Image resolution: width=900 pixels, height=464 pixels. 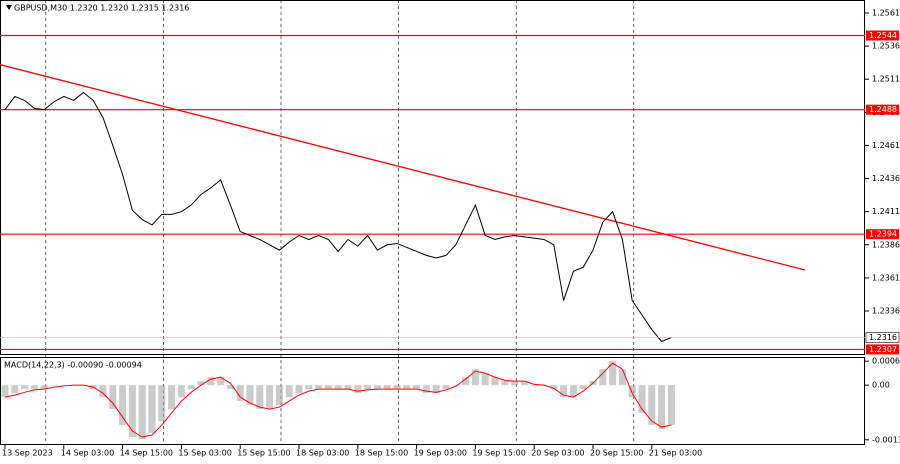 I want to click on y-tick-label: 1.2436, so click(x=886, y=178).